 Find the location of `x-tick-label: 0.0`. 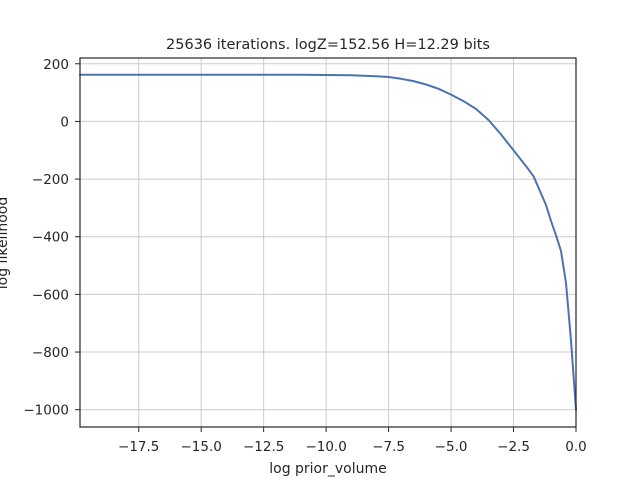

x-tick-label: 0.0 is located at coordinates (575, 447).